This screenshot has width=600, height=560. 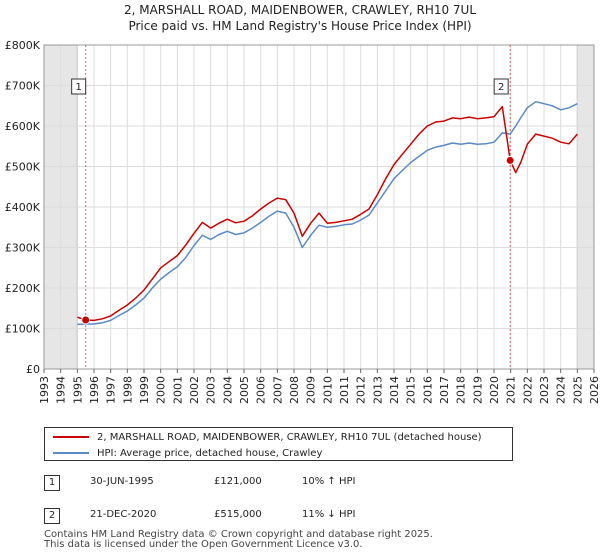 What do you see at coordinates (77, 390) in the screenshot?
I see `x-tick-label: 1995` at bounding box center [77, 390].